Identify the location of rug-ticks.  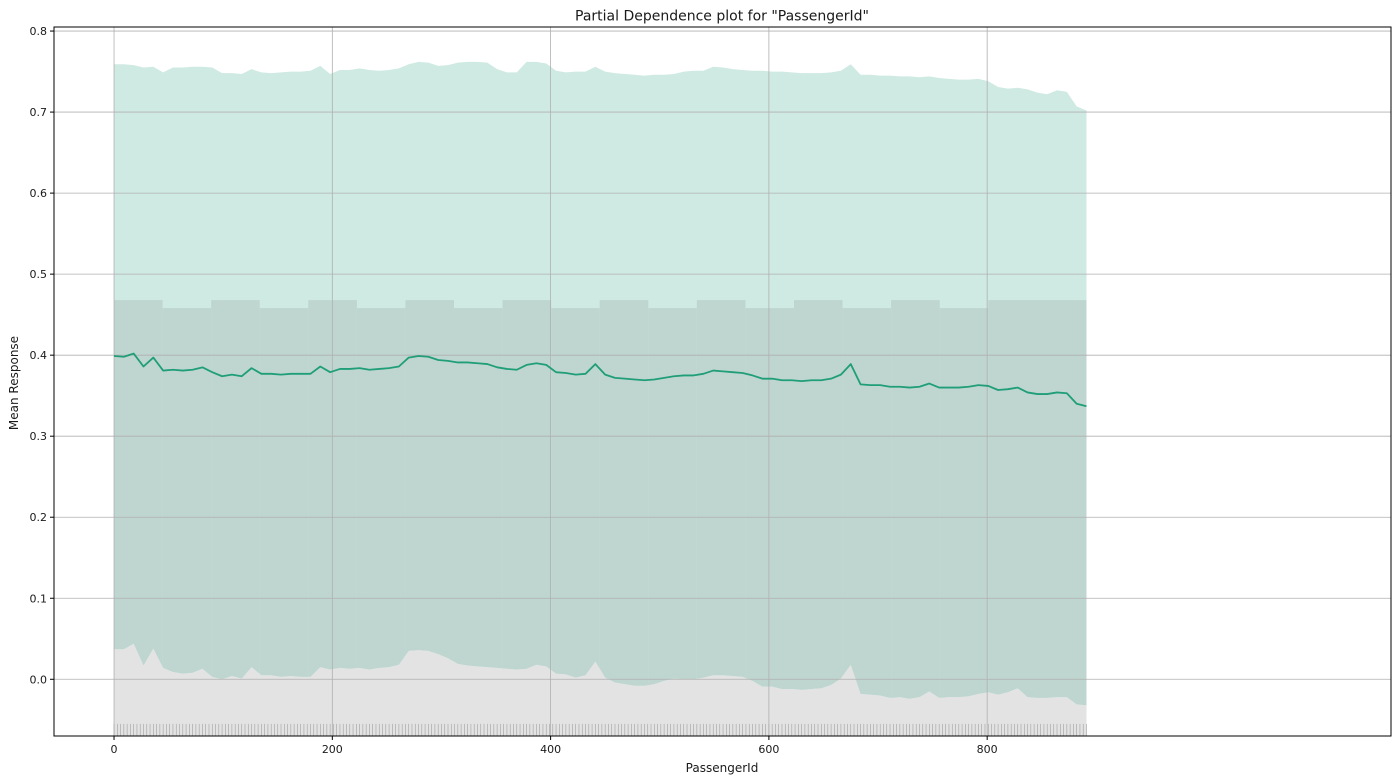
(600, 729).